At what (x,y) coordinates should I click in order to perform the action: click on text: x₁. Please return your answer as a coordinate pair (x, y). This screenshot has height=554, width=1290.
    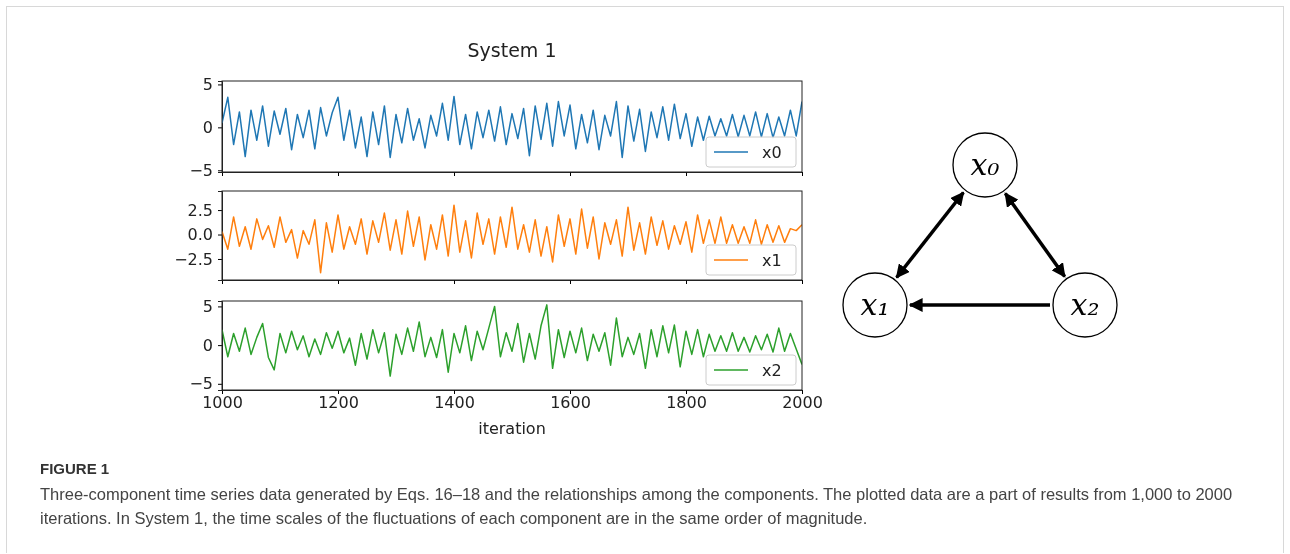
    Looking at the image, I should click on (875, 304).